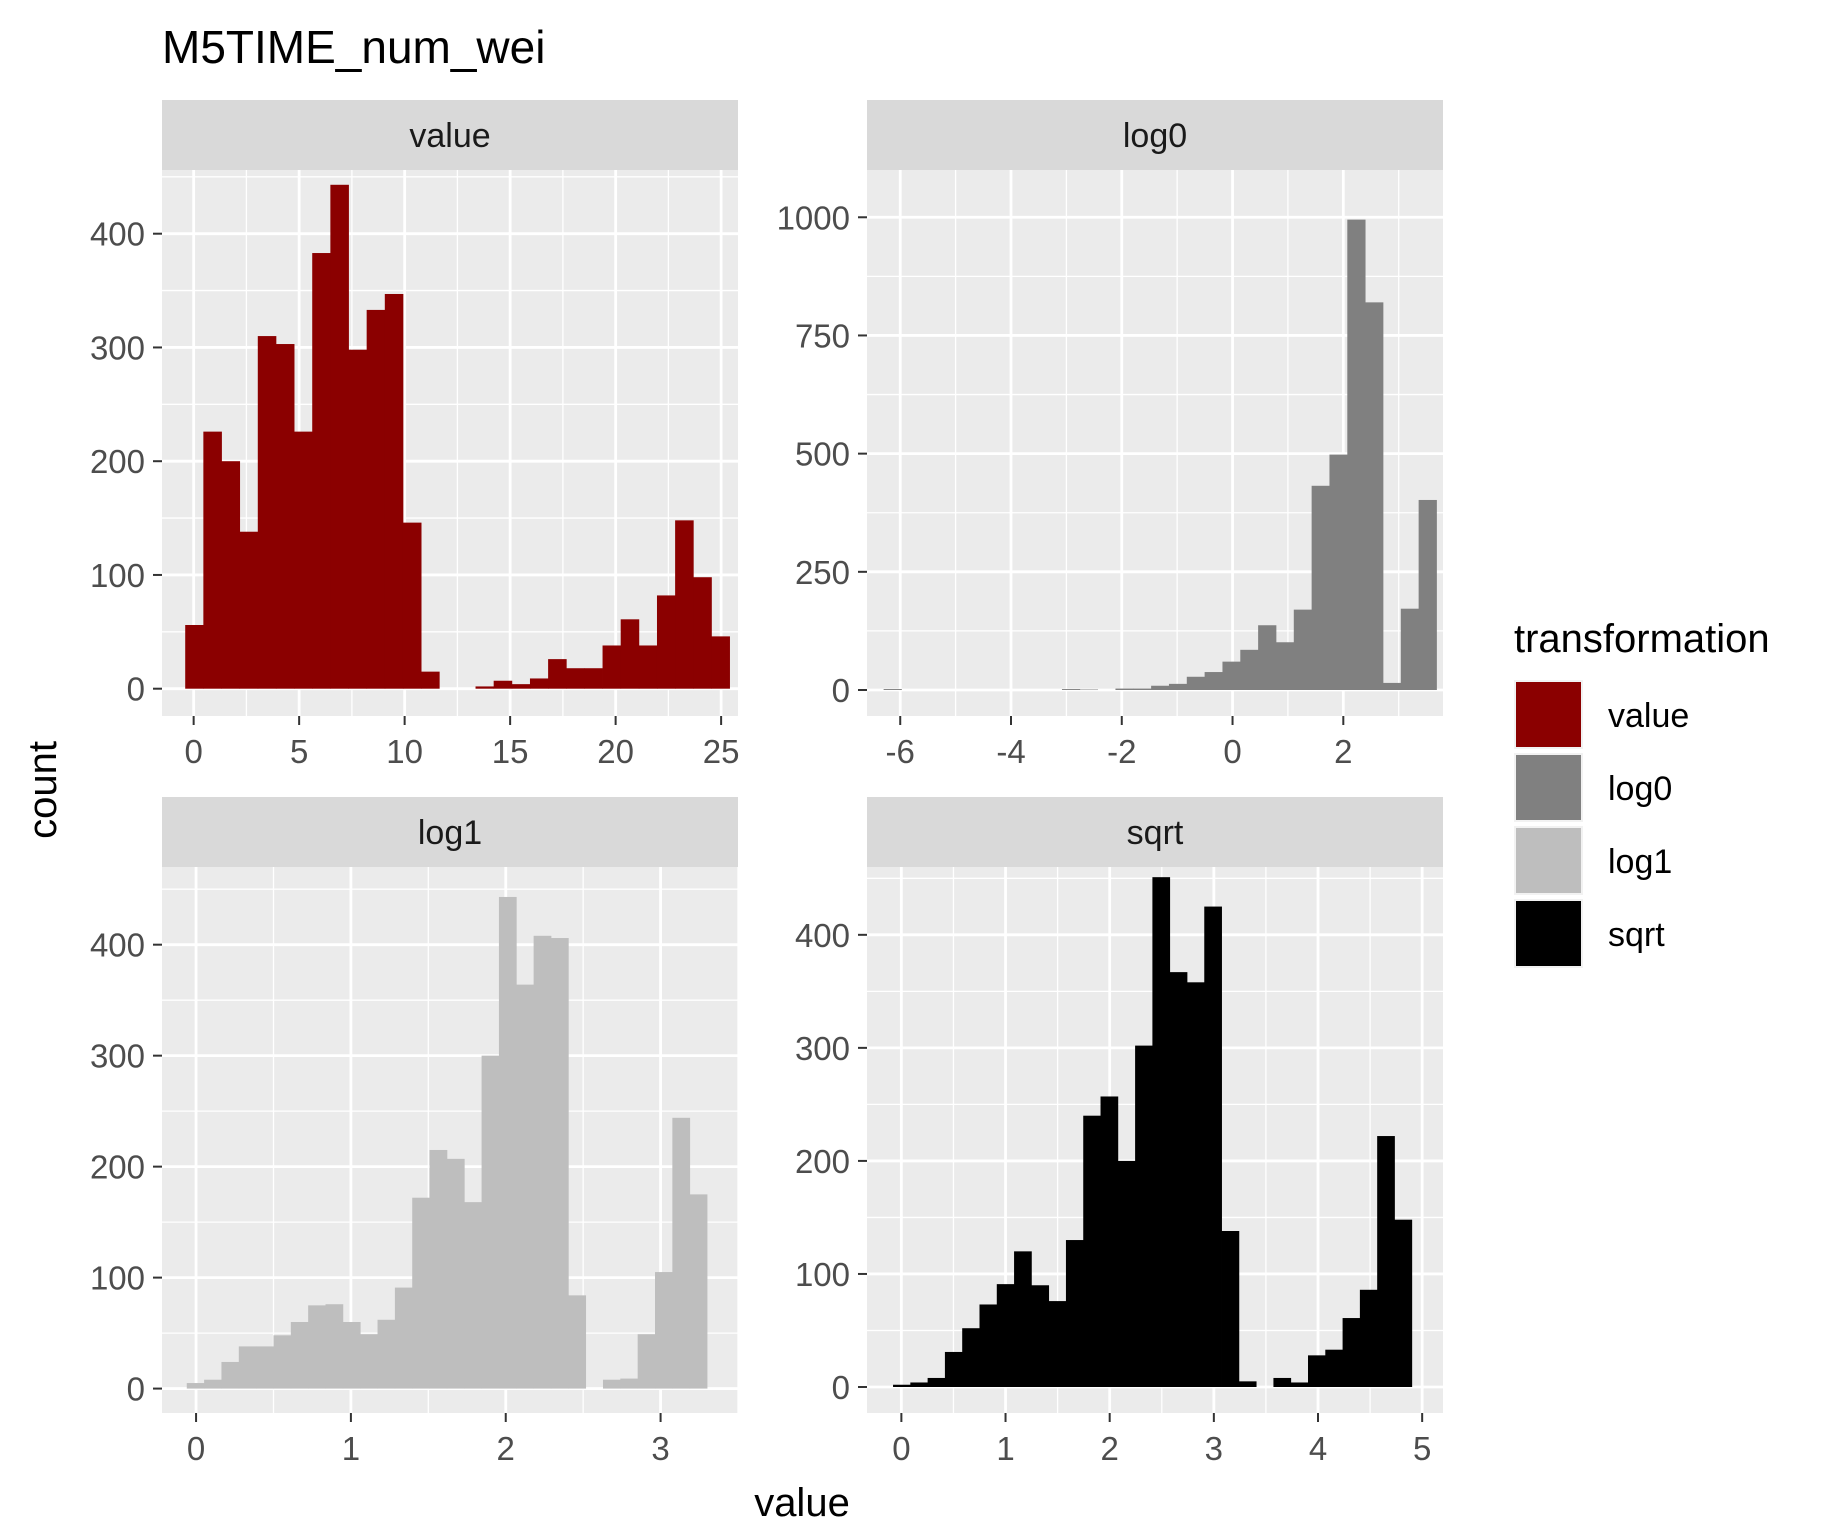  Describe the element at coordinates (117, 347) in the screenshot. I see `panel-value-y-tick-label: 300` at that location.